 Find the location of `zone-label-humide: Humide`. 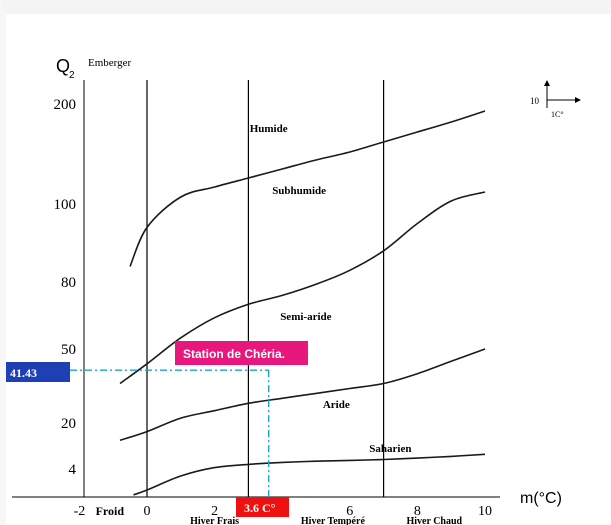

zone-label-humide: Humide is located at coordinates (269, 129).